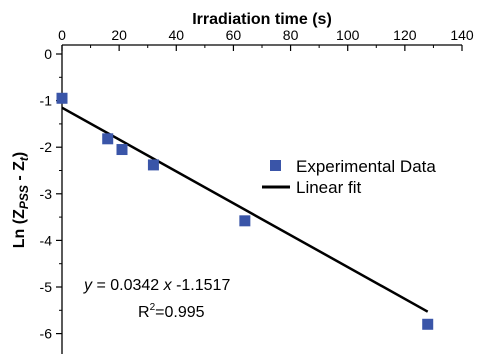  What do you see at coordinates (179, 312) in the screenshot?
I see `r2-value: =0.995` at bounding box center [179, 312].